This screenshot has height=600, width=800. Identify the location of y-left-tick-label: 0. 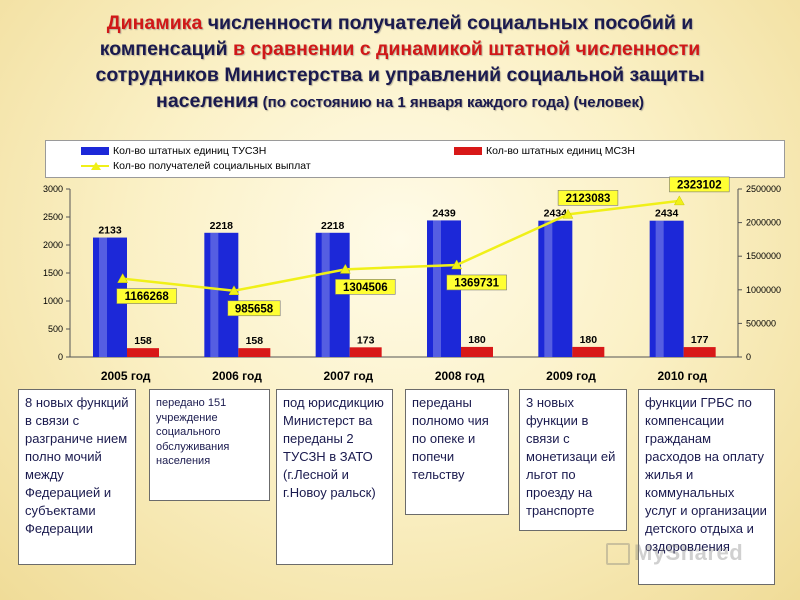
(60, 357).